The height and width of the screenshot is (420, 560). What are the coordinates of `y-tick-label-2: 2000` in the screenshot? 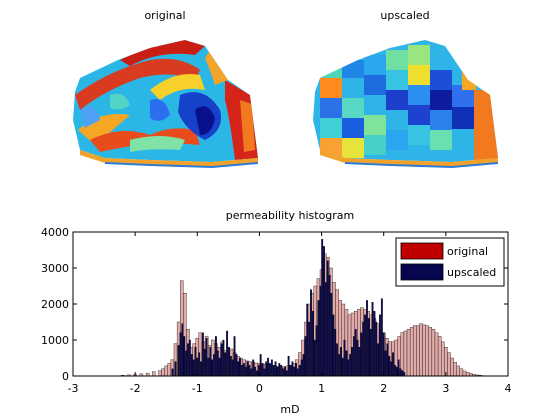 It's located at (55, 304).